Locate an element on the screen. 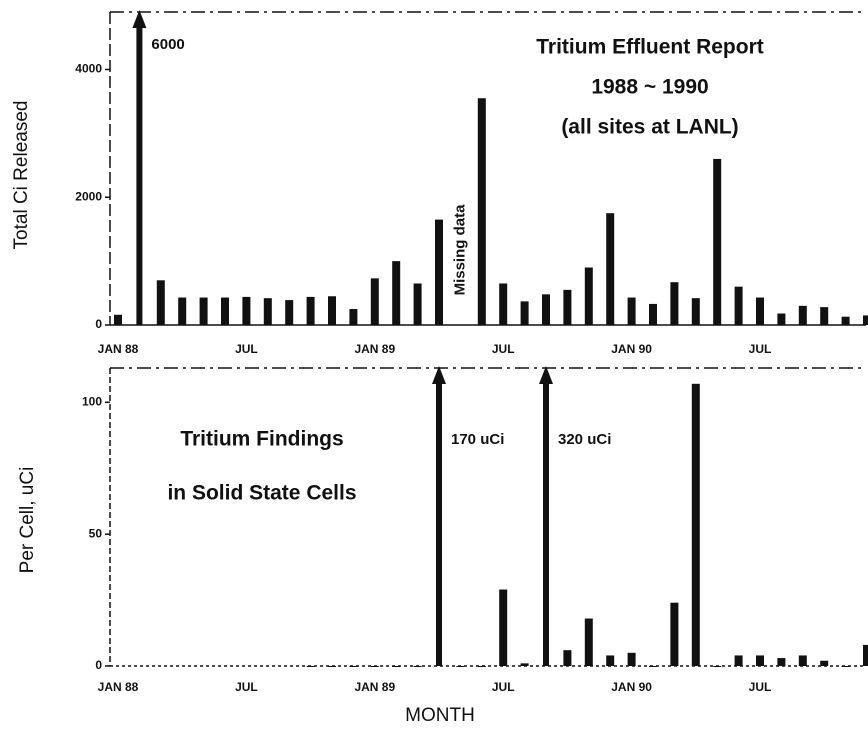  y-axis-label: Total Ci Released is located at coordinates (21, 175).